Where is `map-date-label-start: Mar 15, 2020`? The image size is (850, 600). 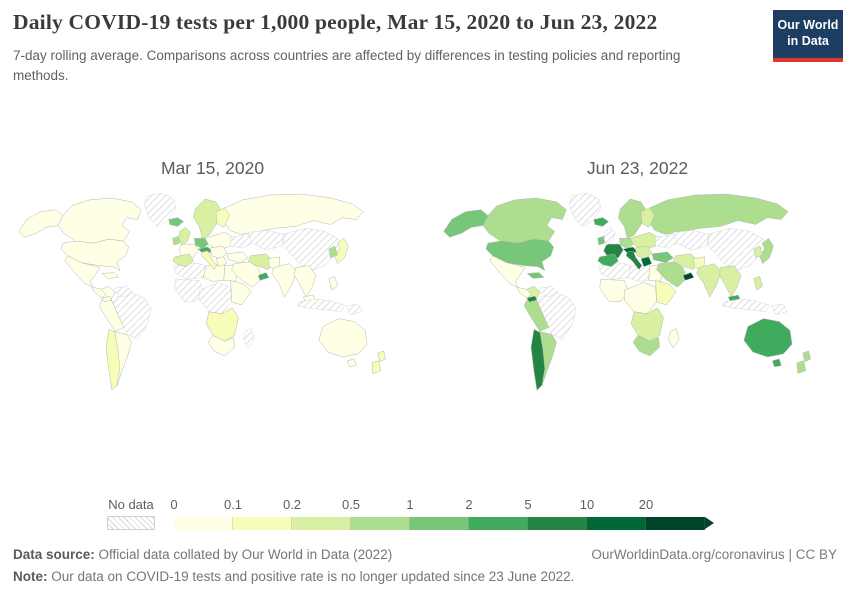
map-date-label-start: Mar 15, 2020 is located at coordinates (212, 168).